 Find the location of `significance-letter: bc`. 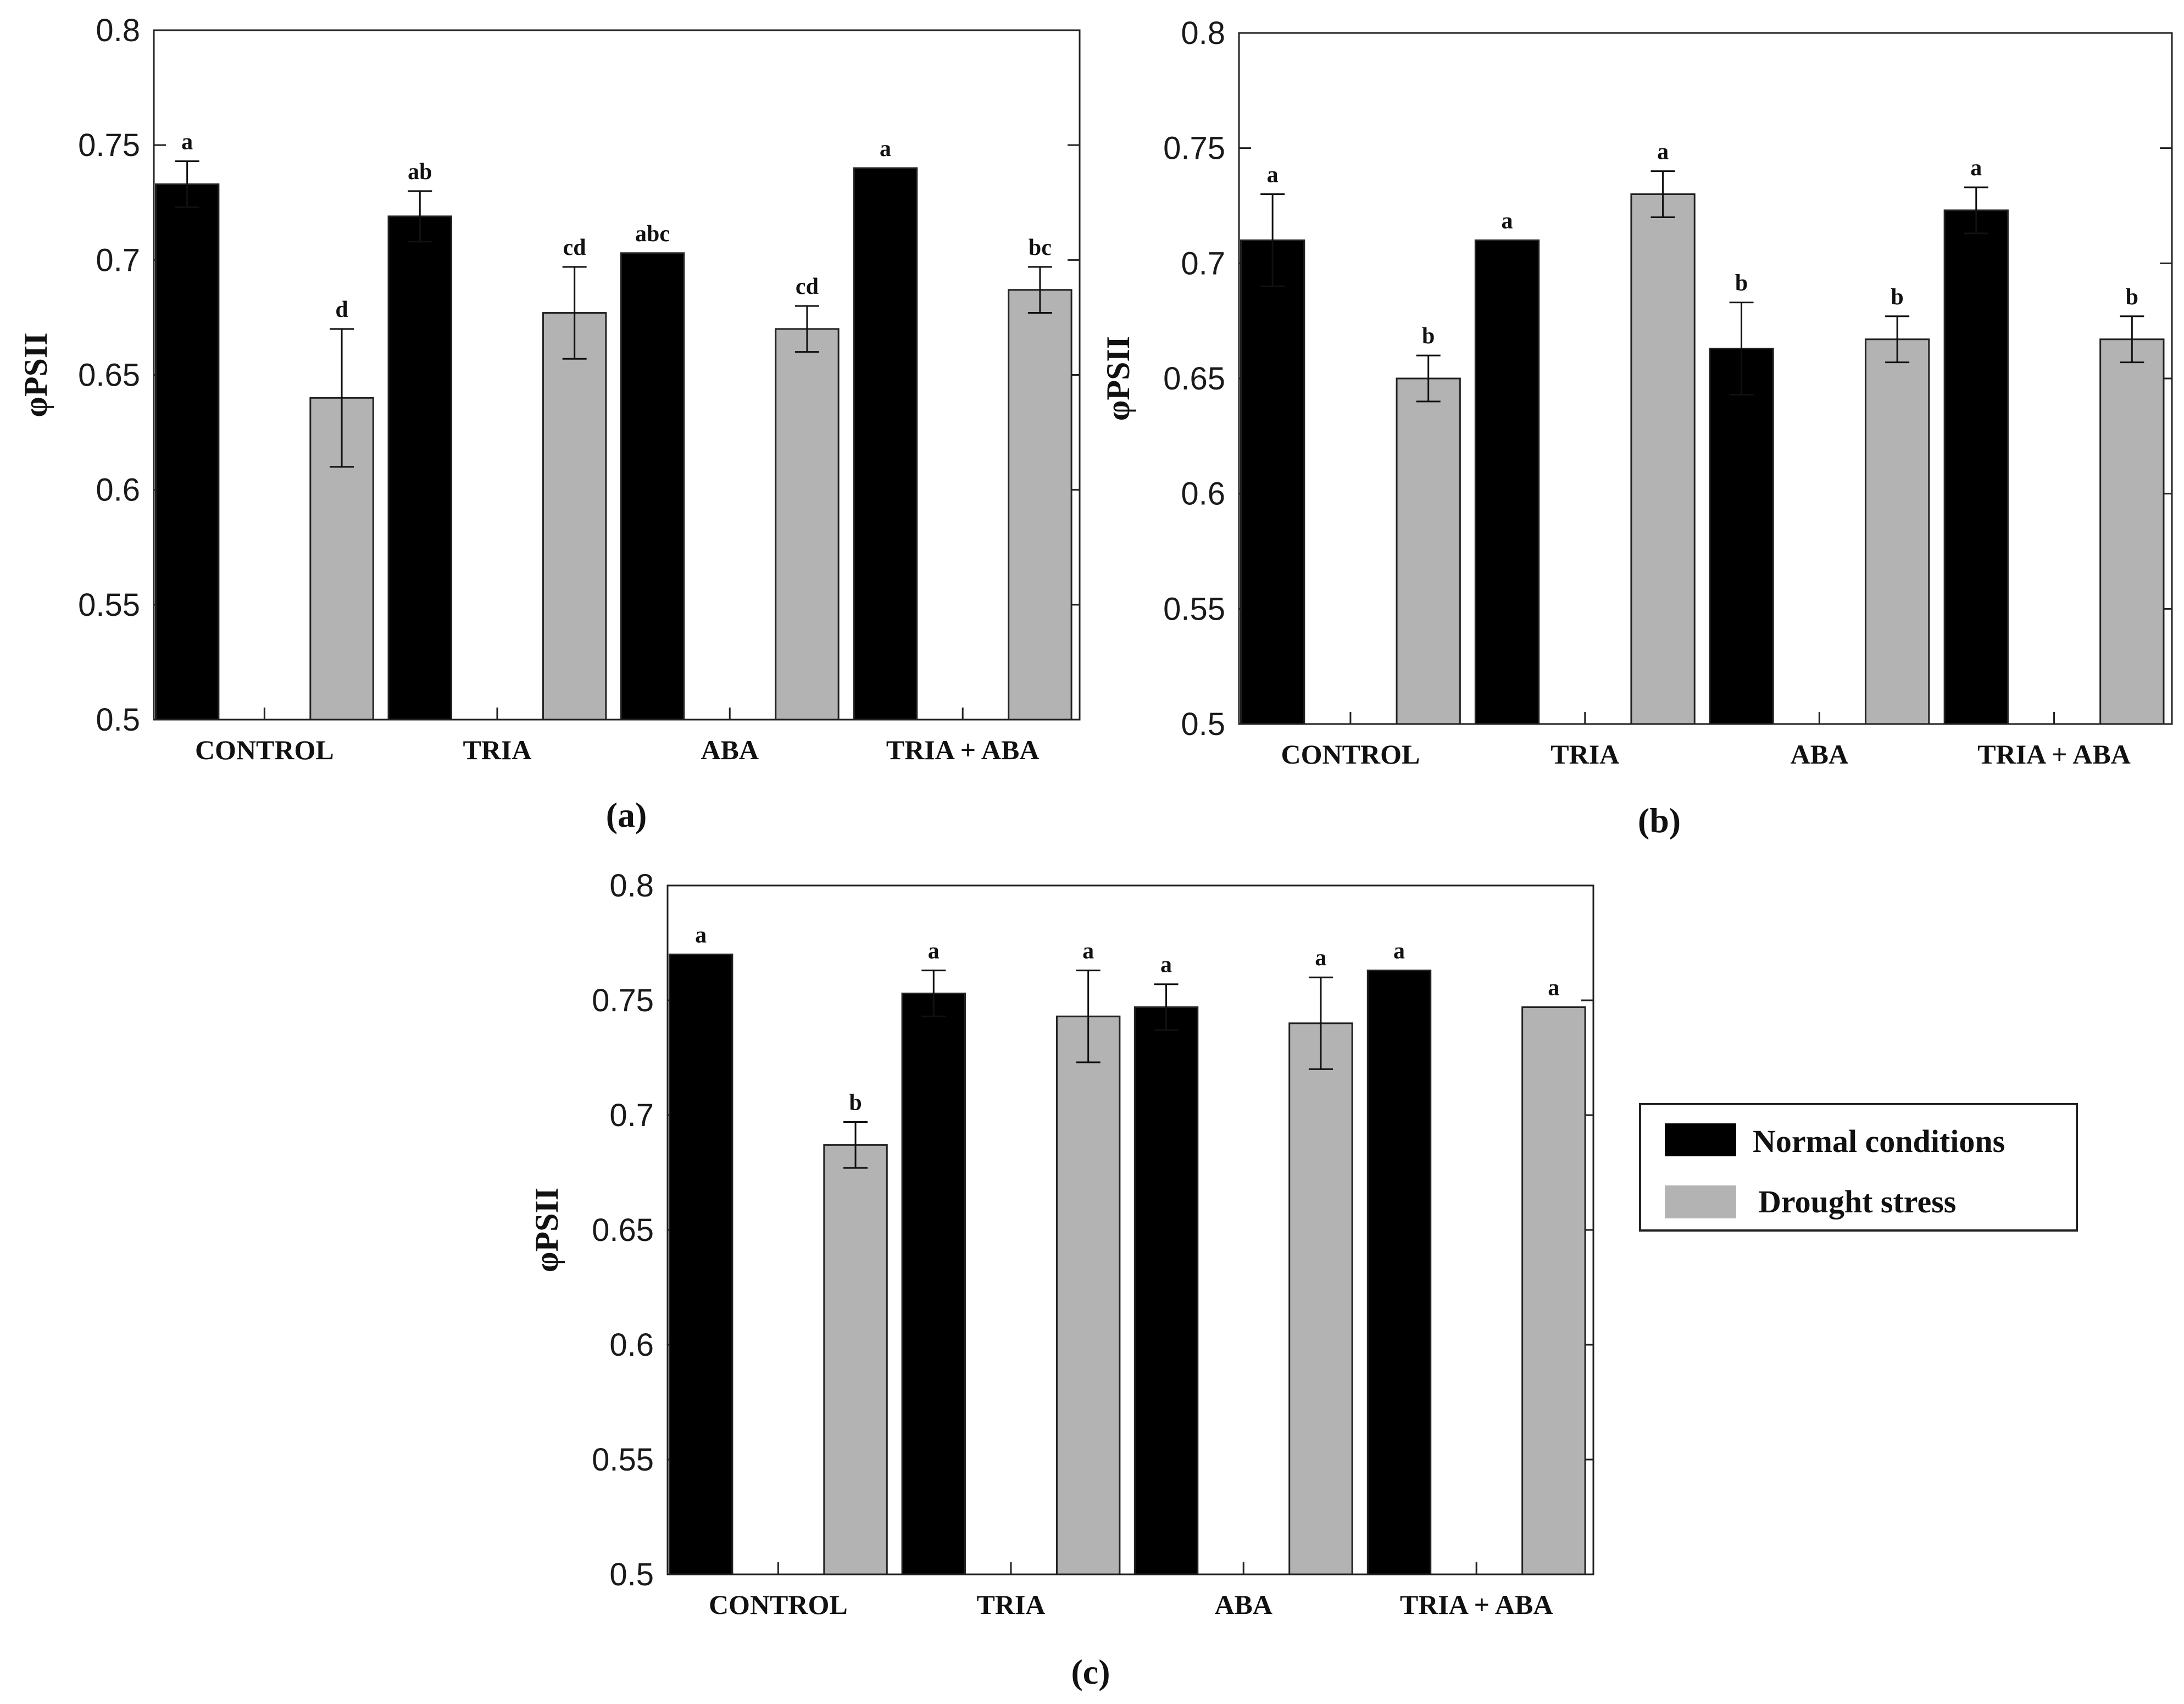

significance-letter: bc is located at coordinates (1040, 248).